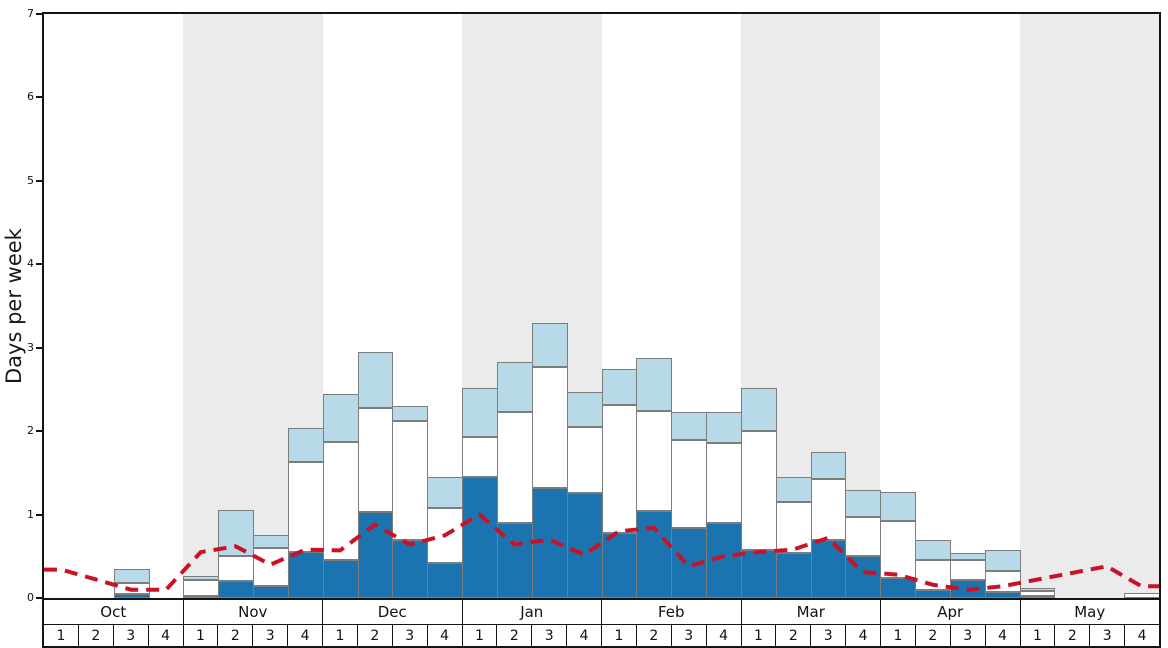 Image resolution: width=1168 pixels, height=648 pixels. Describe the element at coordinates (479, 635) in the screenshot. I see `week-label-jan-1: 1` at that location.